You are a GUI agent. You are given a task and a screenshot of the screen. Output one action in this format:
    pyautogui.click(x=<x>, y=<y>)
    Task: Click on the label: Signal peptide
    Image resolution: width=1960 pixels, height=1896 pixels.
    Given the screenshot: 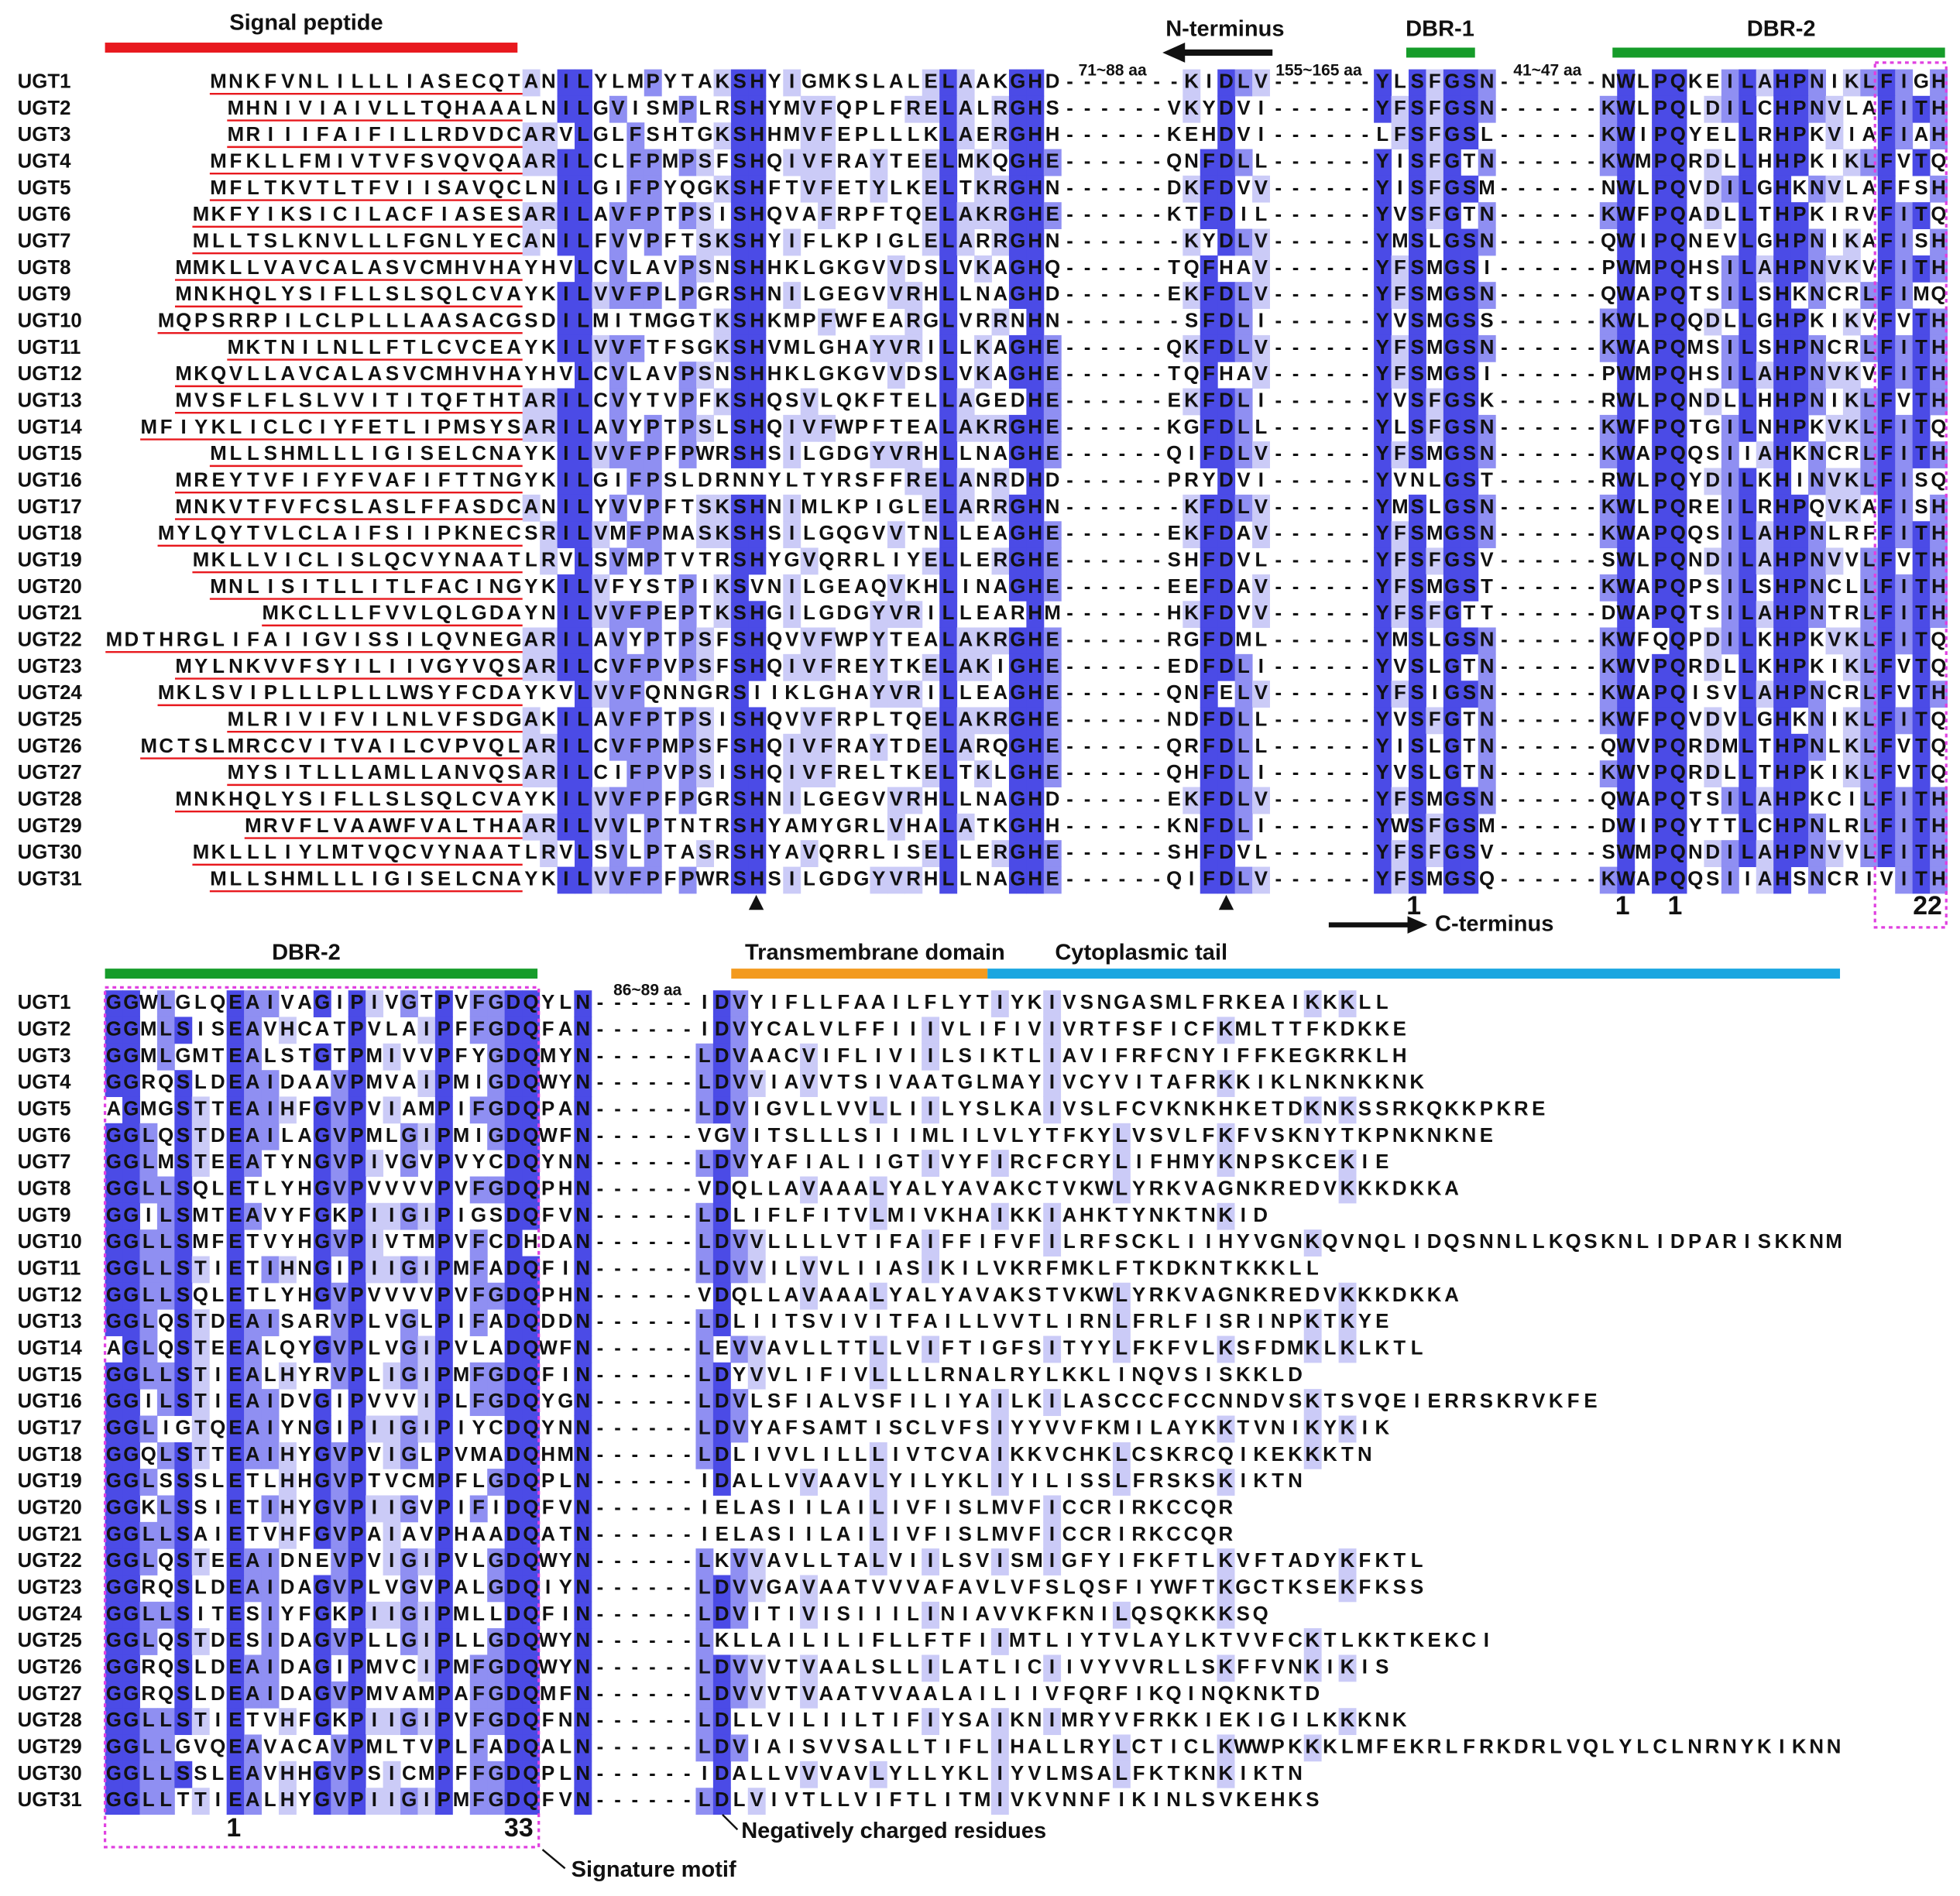 What is the action you would take?
    pyautogui.click(x=306, y=23)
    